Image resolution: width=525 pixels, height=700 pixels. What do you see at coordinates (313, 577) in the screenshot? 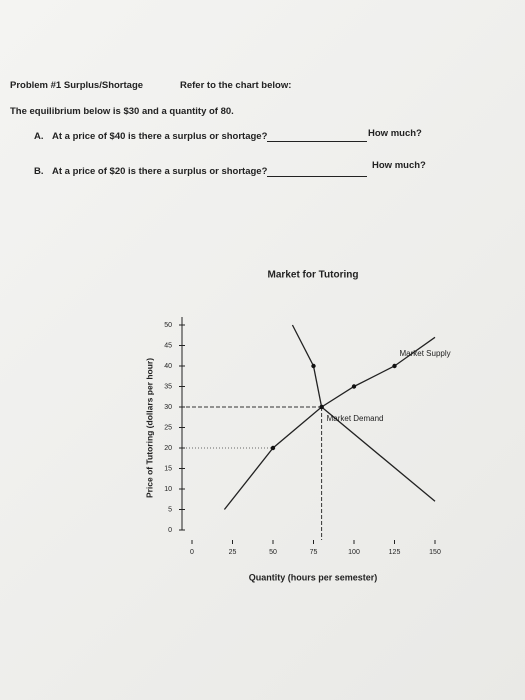
I see `x-axis-label: Quantity (hours per semester)` at bounding box center [313, 577].